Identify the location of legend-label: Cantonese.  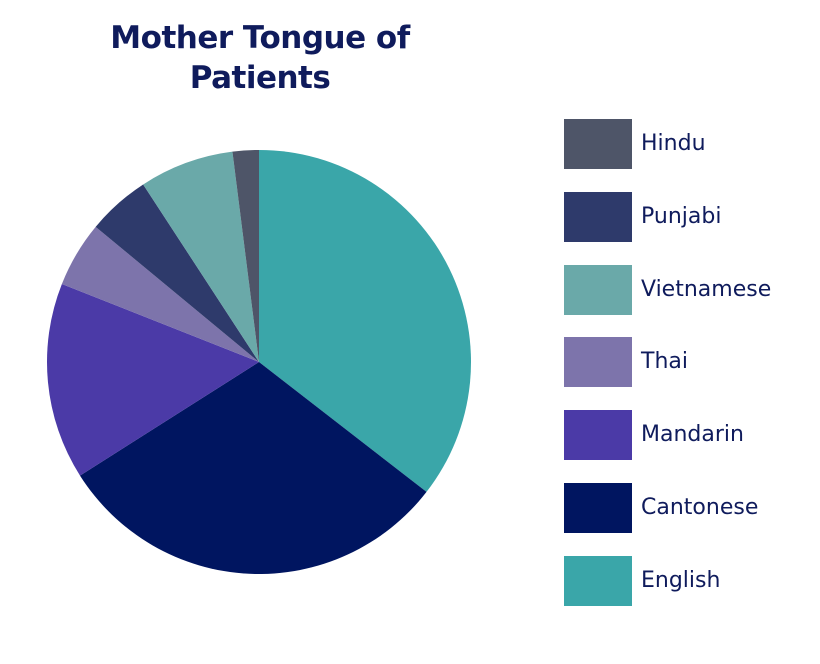
(700, 507).